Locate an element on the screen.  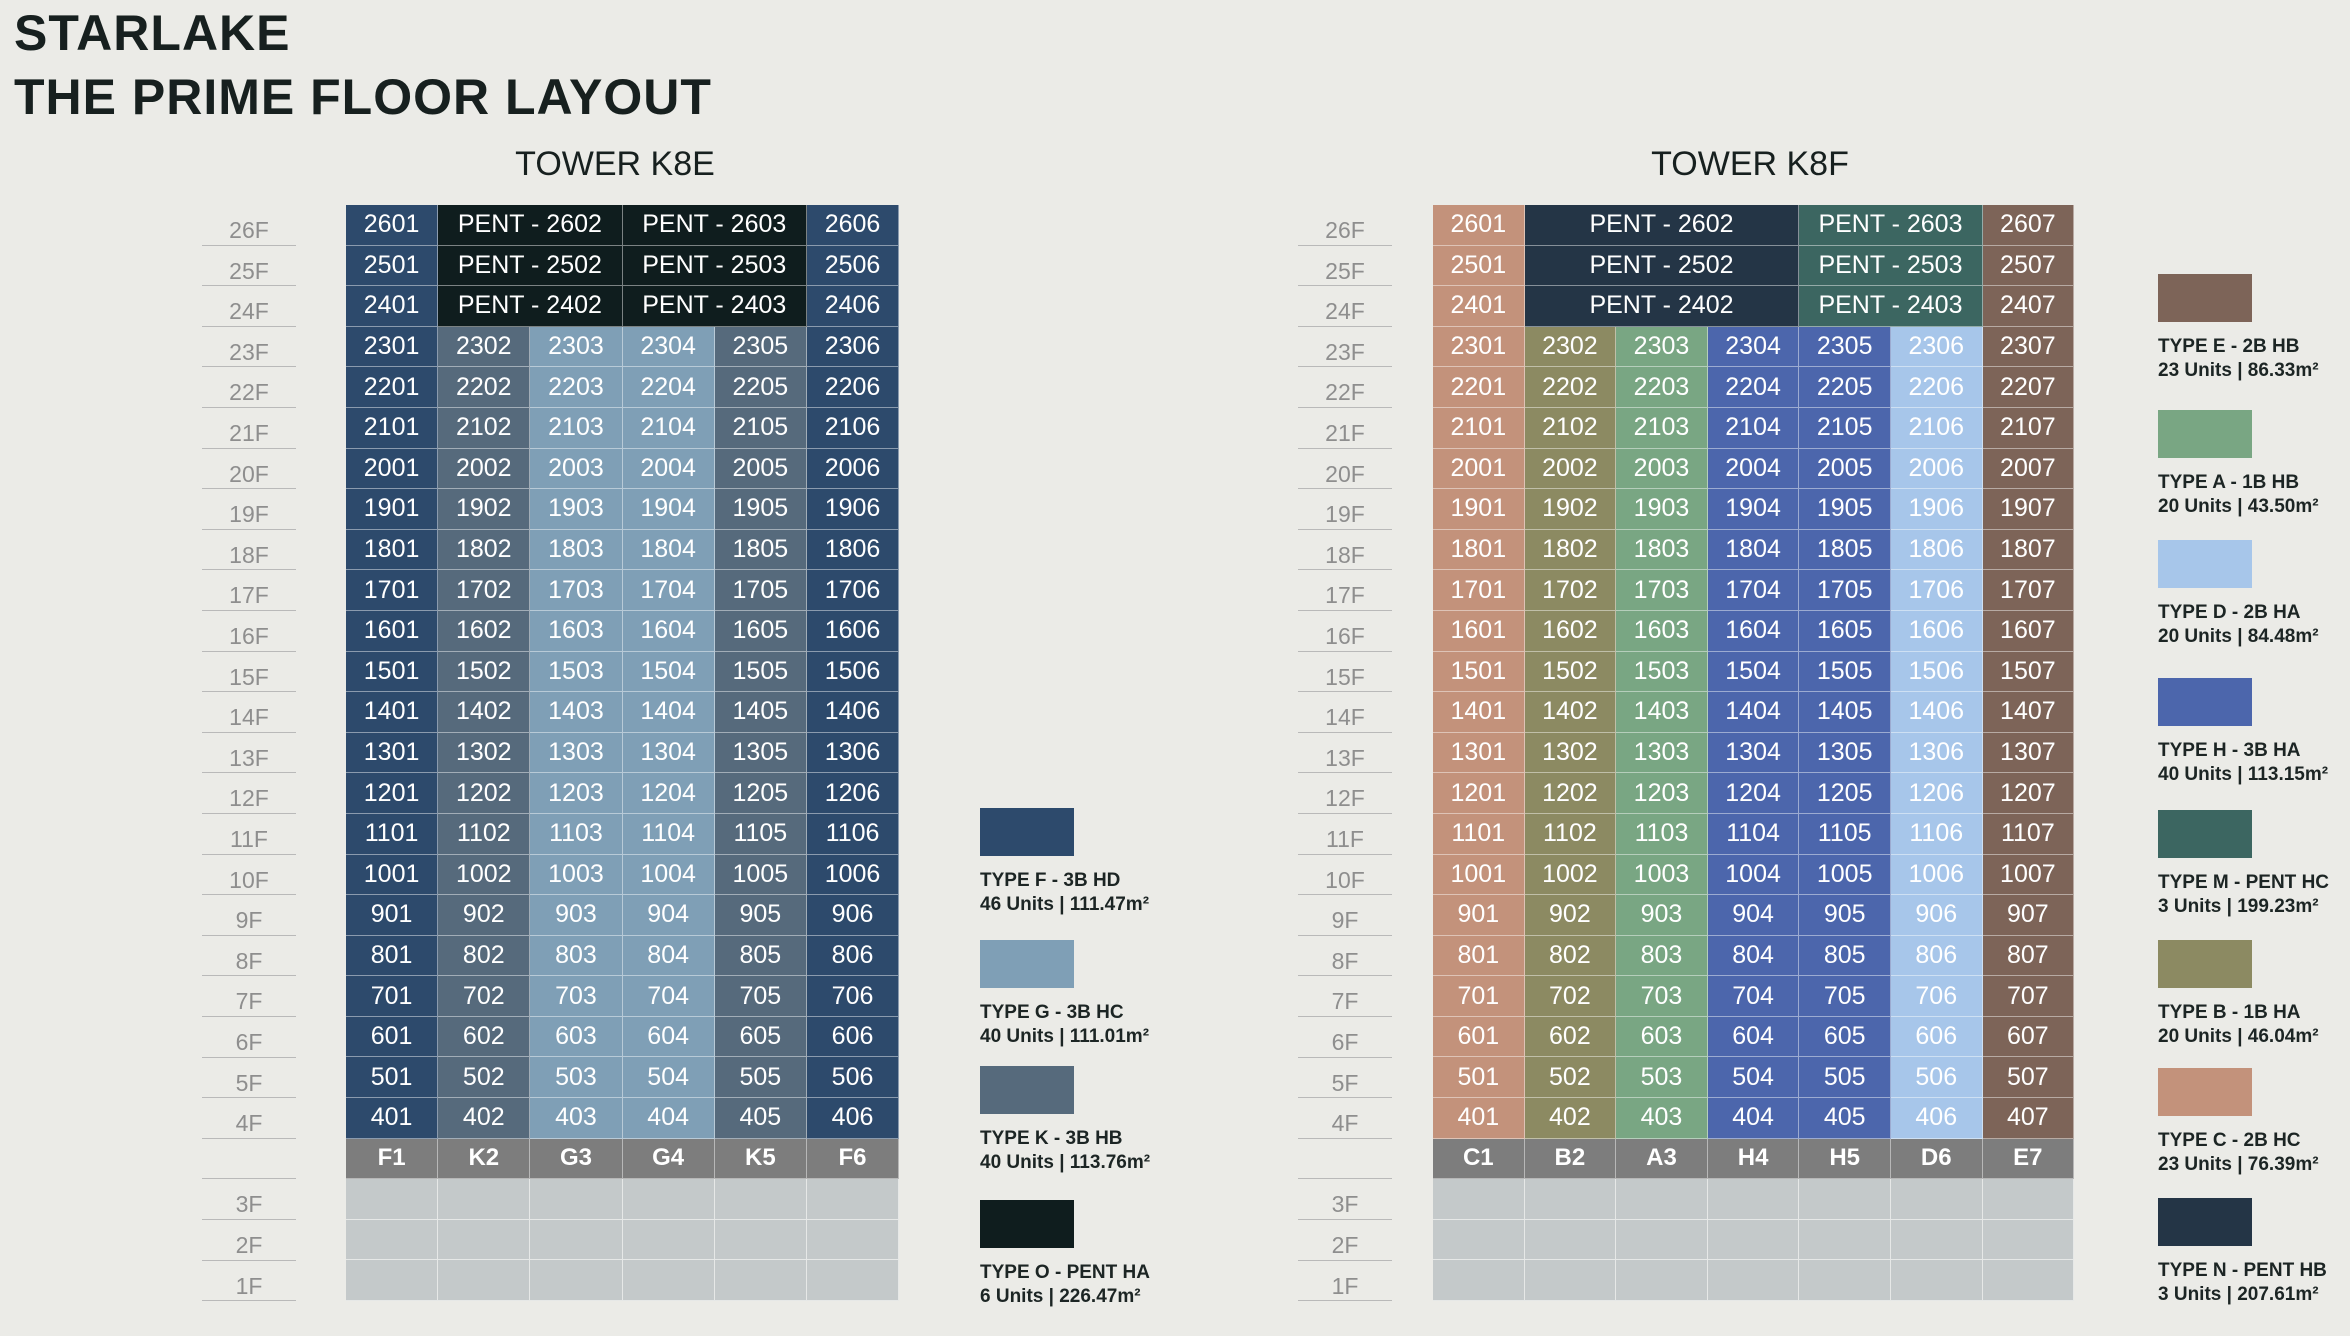
unit-cell: 2002 is located at coordinates (1570, 469).